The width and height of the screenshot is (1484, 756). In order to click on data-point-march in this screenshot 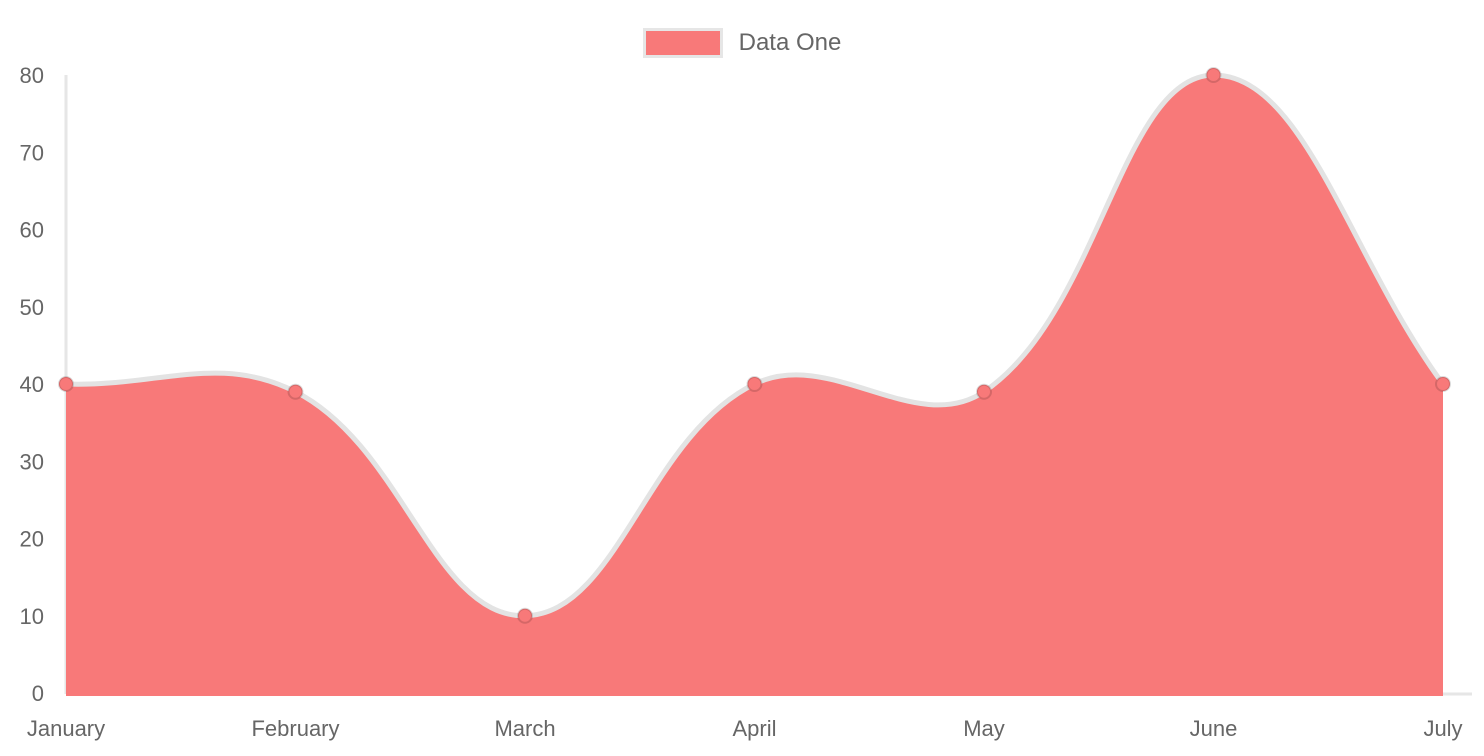, I will do `click(525, 615)`.